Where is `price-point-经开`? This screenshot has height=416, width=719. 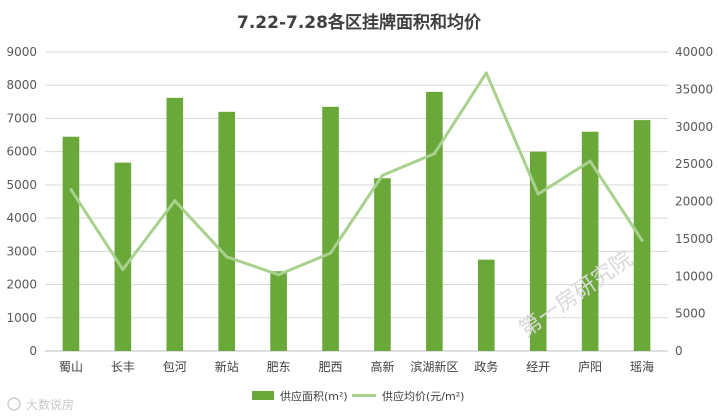 price-point-经开 is located at coordinates (538, 194).